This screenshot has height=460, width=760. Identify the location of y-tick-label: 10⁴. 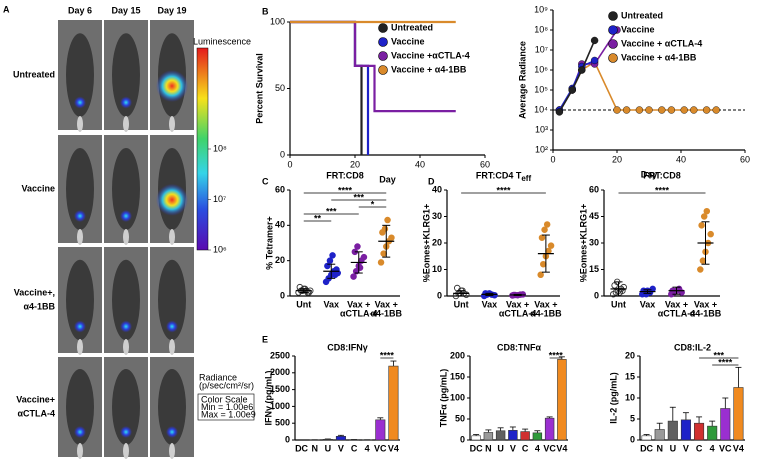
(541, 109).